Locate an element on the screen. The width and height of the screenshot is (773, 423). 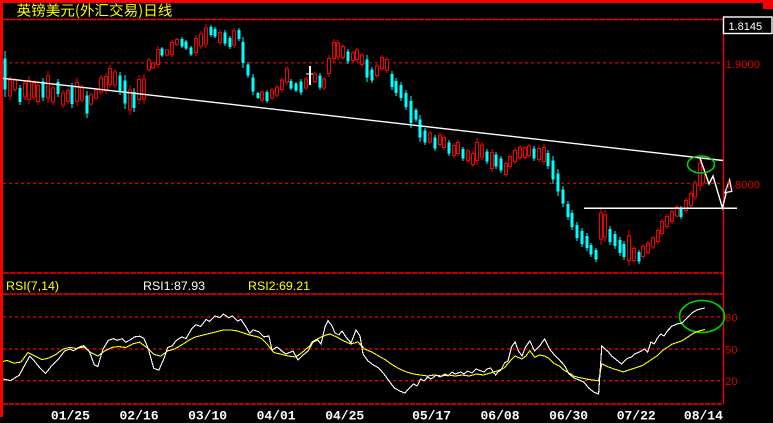
svg-text: 80 is located at coordinates (731, 319).